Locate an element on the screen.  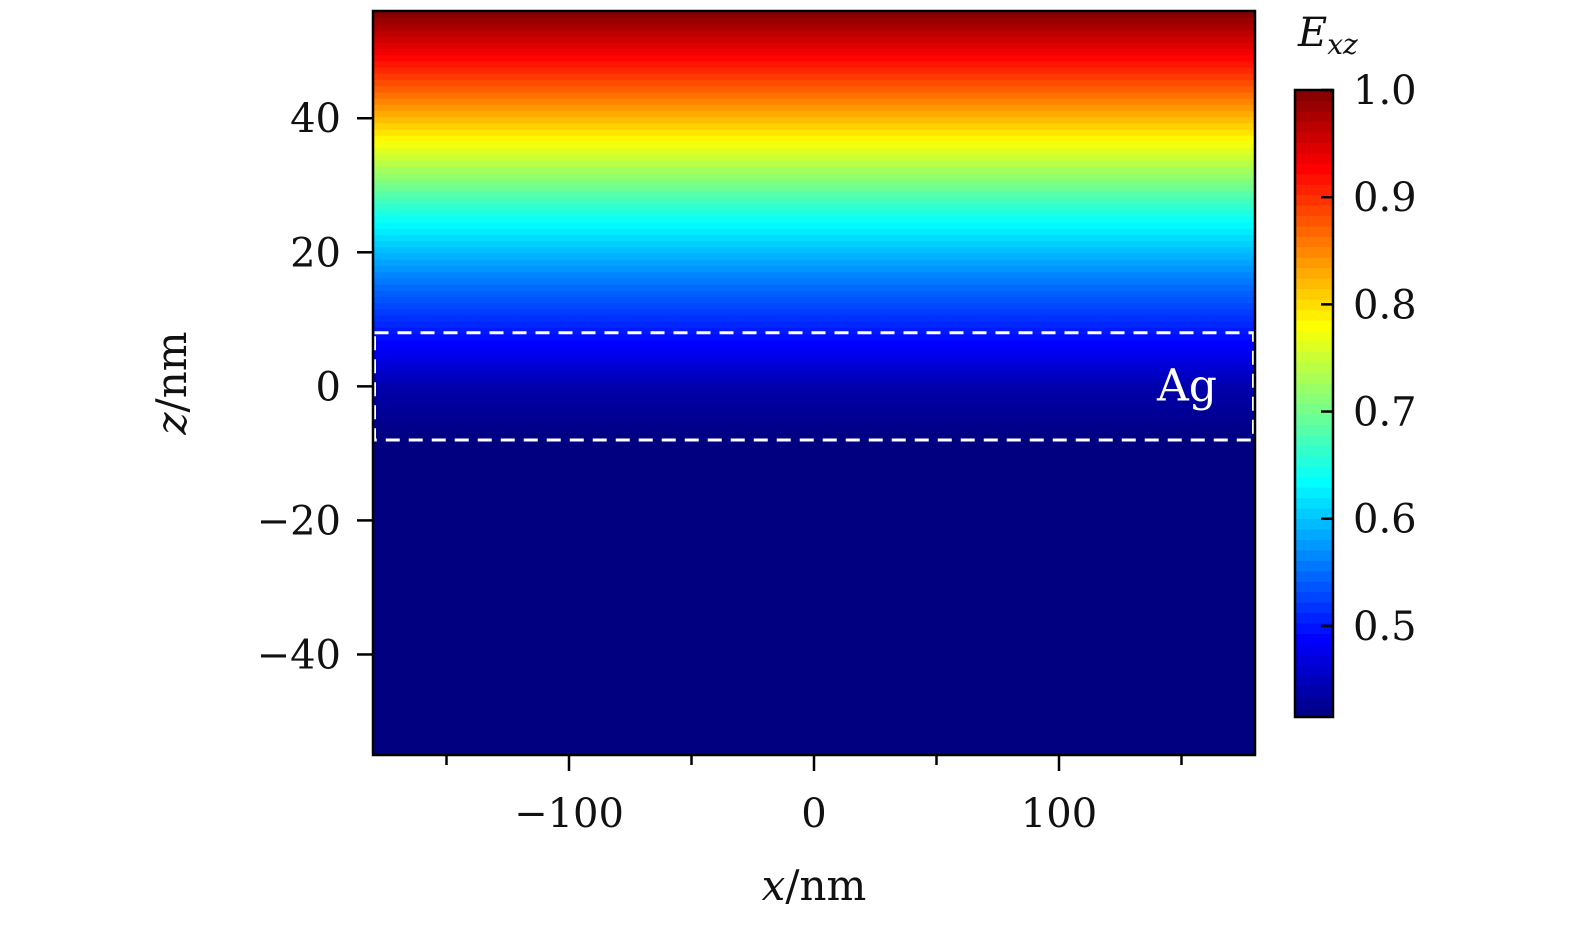
x-tick-label: −100 is located at coordinates (569, 814).